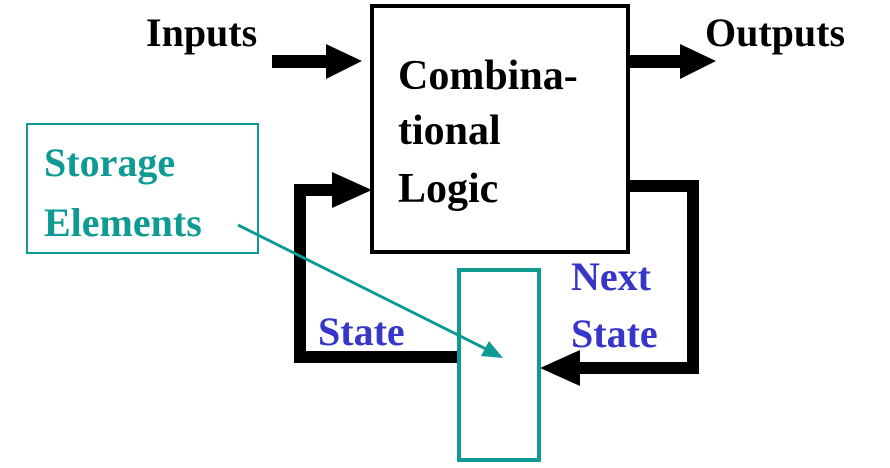  What do you see at coordinates (361, 331) in the screenshot?
I see `state-label: State` at bounding box center [361, 331].